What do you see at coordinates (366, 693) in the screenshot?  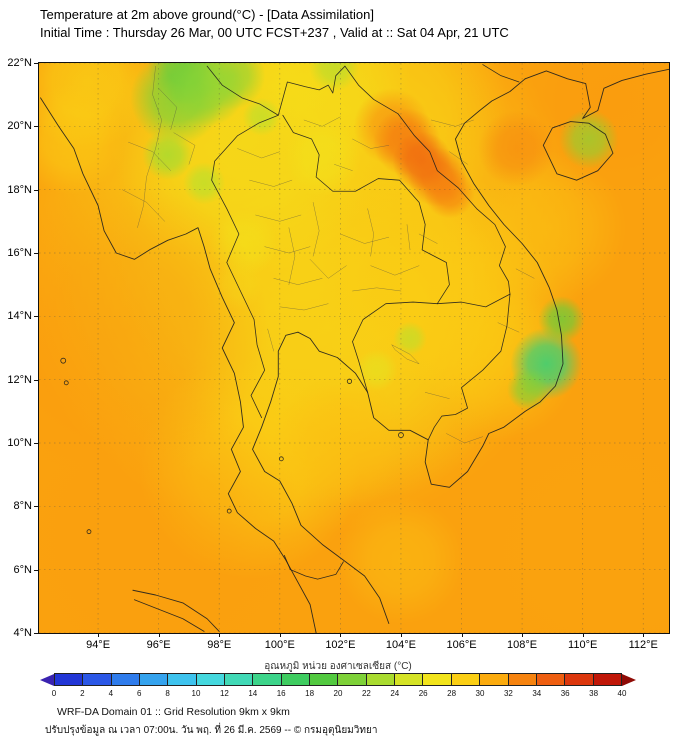 I see `colorbar-tick-label: 22` at bounding box center [366, 693].